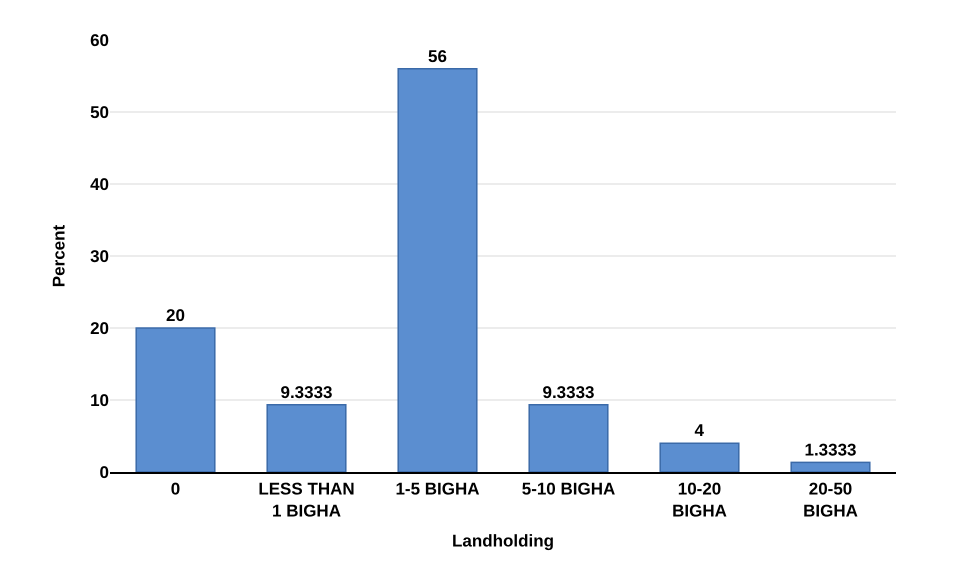 This screenshot has height=582, width=956. What do you see at coordinates (99, 400) in the screenshot?
I see `y-tick-label: 10` at bounding box center [99, 400].